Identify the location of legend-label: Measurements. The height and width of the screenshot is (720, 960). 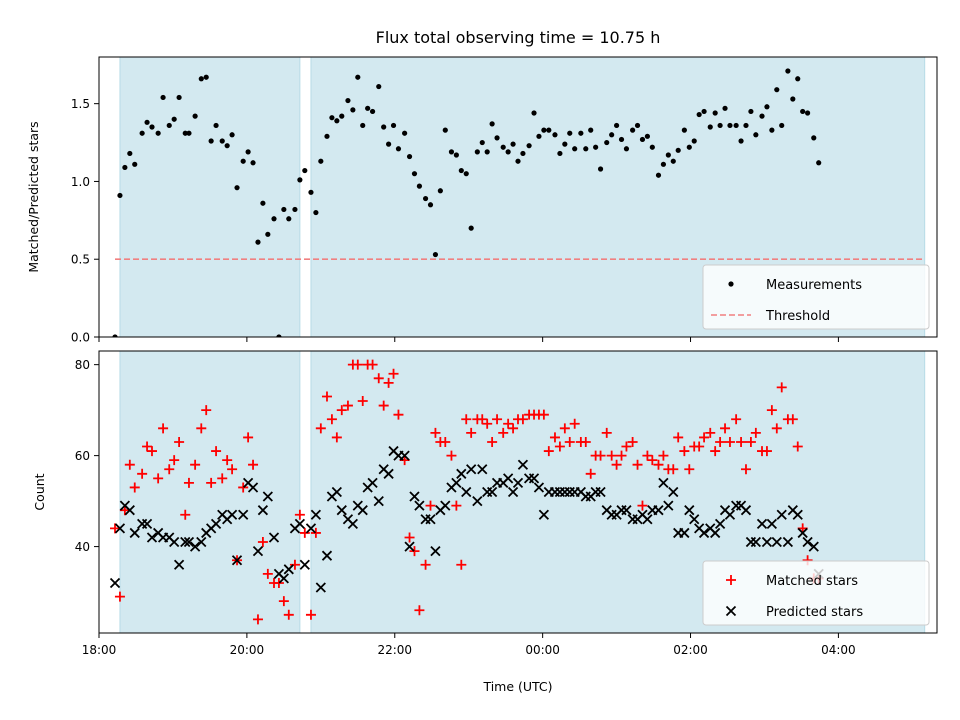
(814, 285).